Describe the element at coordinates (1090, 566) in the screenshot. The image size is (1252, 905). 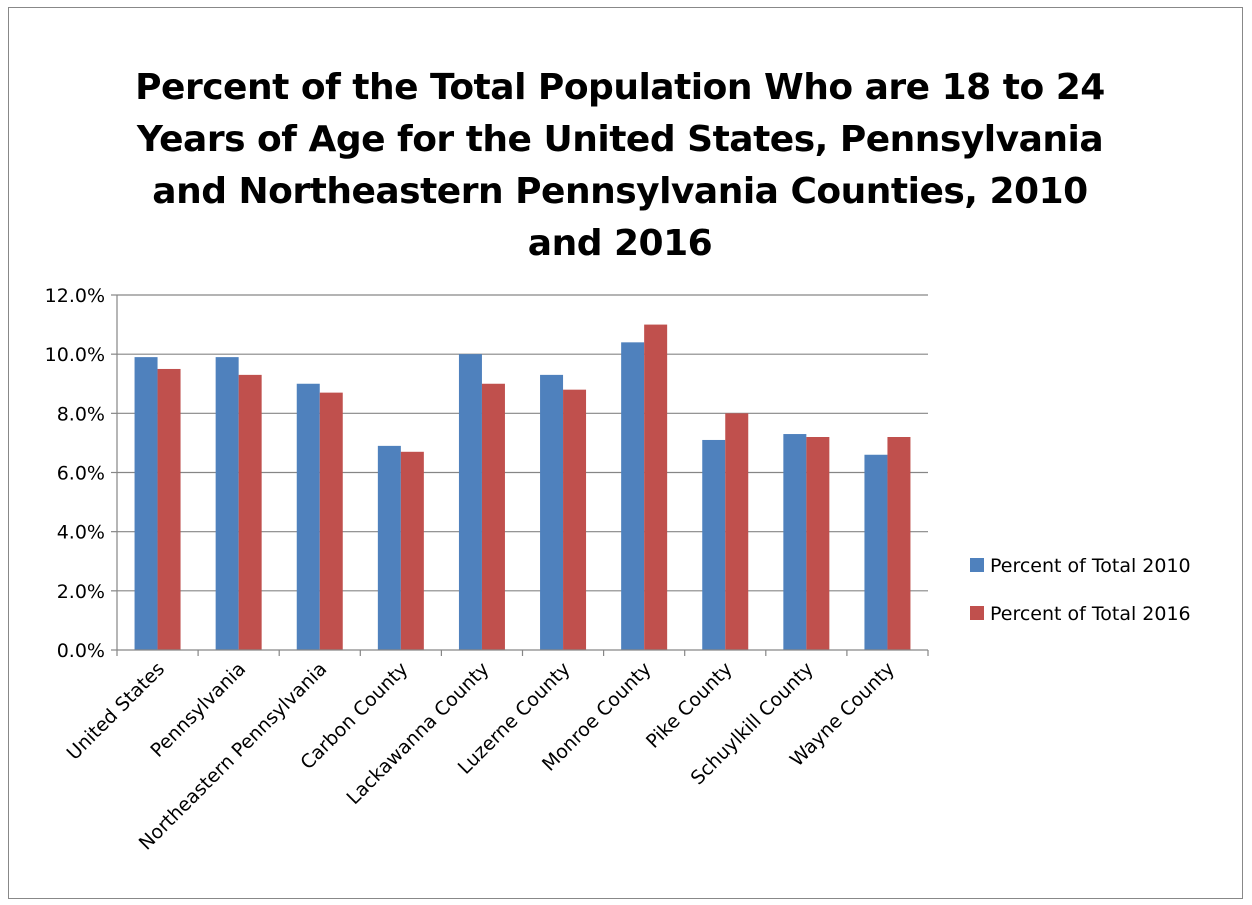
I see `legend-label: Percent of Total 2010` at that location.